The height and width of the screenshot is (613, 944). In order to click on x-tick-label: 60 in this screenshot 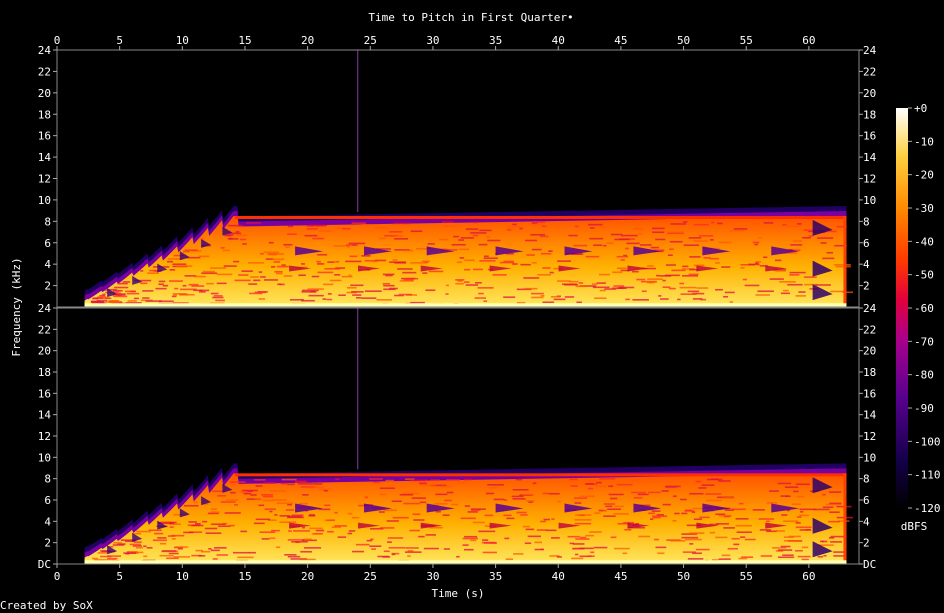, I will do `click(808, 576)`.